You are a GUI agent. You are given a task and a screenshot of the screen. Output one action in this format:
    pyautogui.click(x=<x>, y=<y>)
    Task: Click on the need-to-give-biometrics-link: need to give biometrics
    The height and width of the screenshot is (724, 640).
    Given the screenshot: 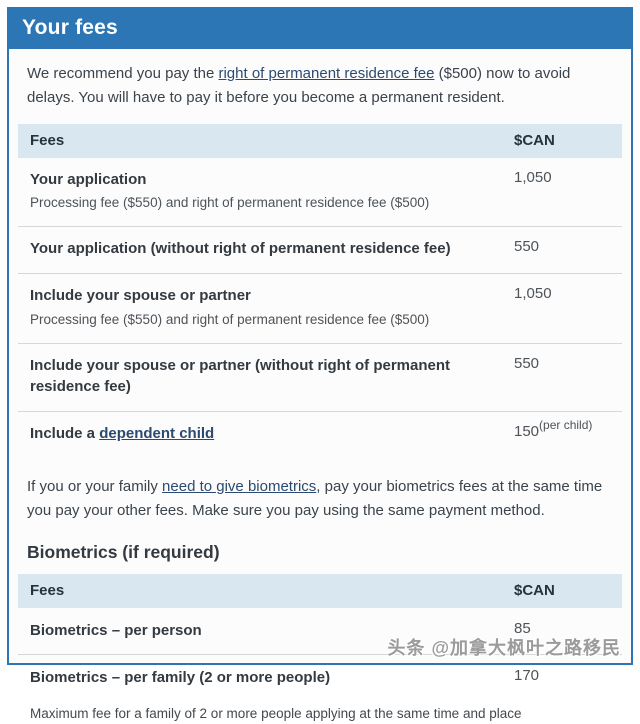 What is the action you would take?
    pyautogui.click(x=239, y=486)
    